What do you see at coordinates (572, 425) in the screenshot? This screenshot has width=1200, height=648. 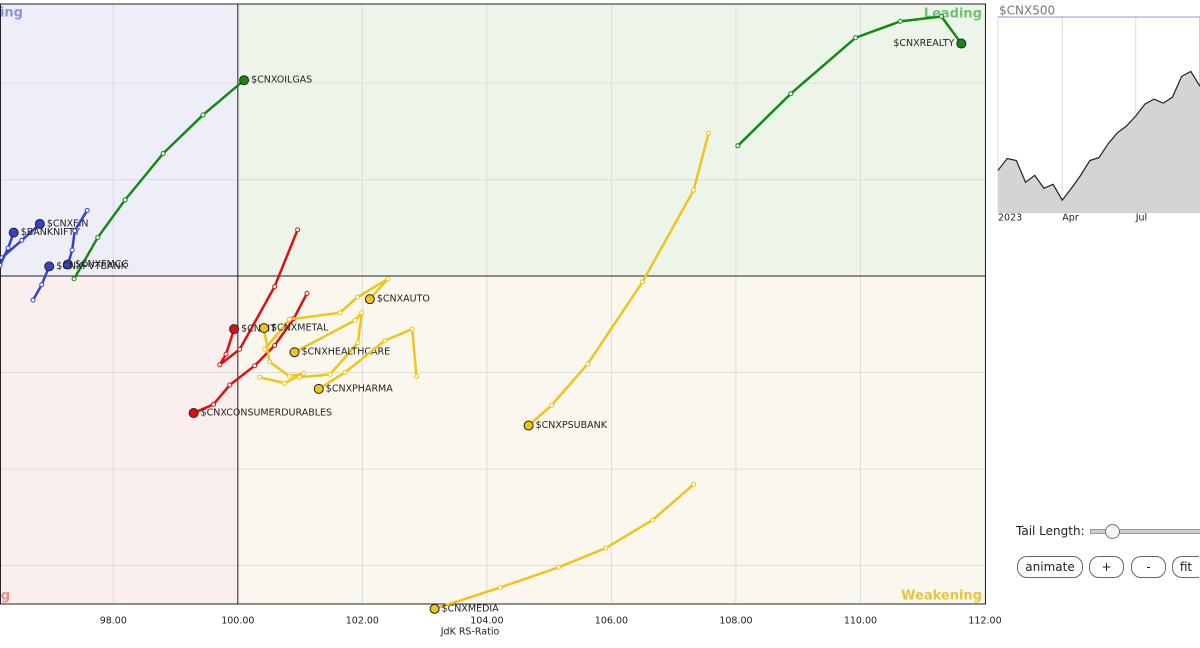 I see `series-label: $CNXPSUBANK` at bounding box center [572, 425].